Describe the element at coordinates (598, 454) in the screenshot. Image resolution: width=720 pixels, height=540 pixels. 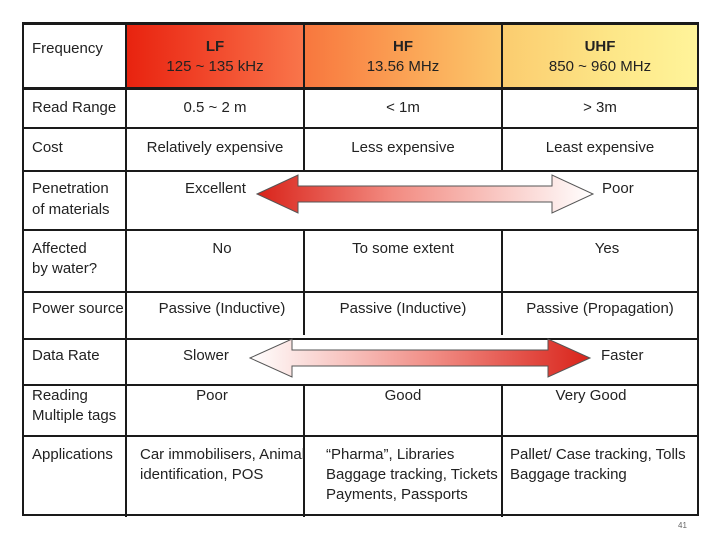
I see `applications-uhf-line1: Pallet/ Case tracking, Tolls` at that location.